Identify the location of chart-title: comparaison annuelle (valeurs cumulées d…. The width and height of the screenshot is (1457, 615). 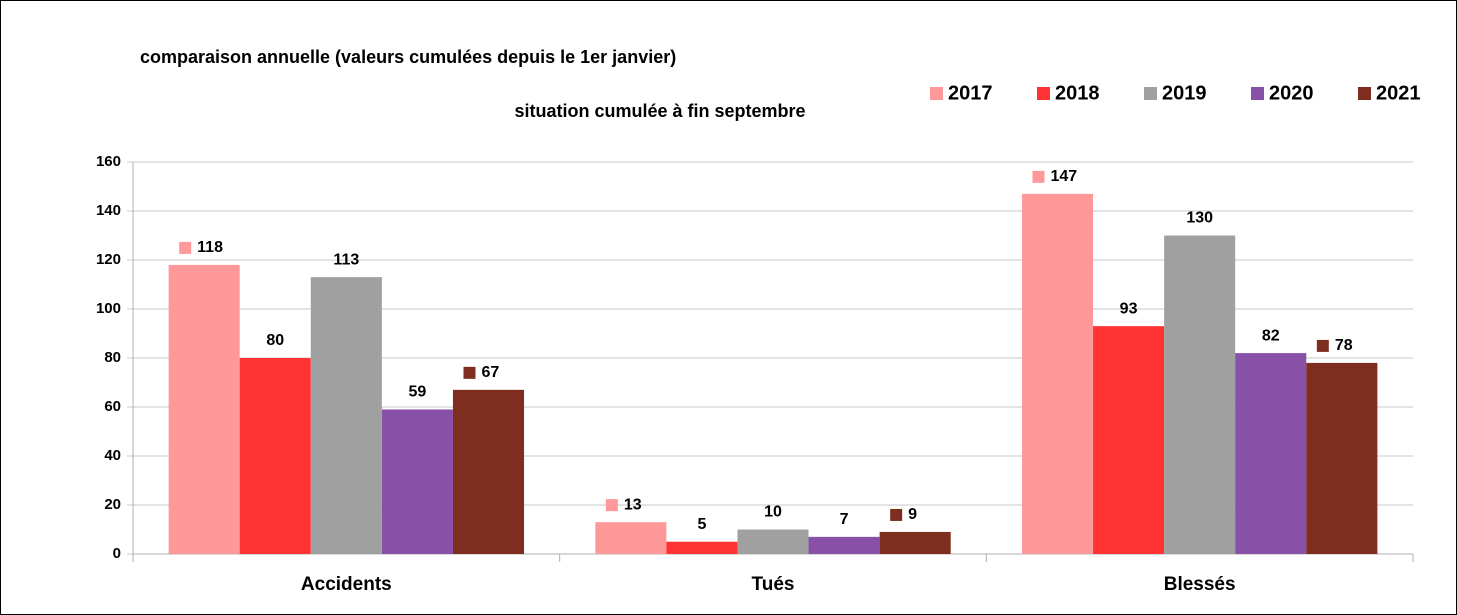
(408, 57).